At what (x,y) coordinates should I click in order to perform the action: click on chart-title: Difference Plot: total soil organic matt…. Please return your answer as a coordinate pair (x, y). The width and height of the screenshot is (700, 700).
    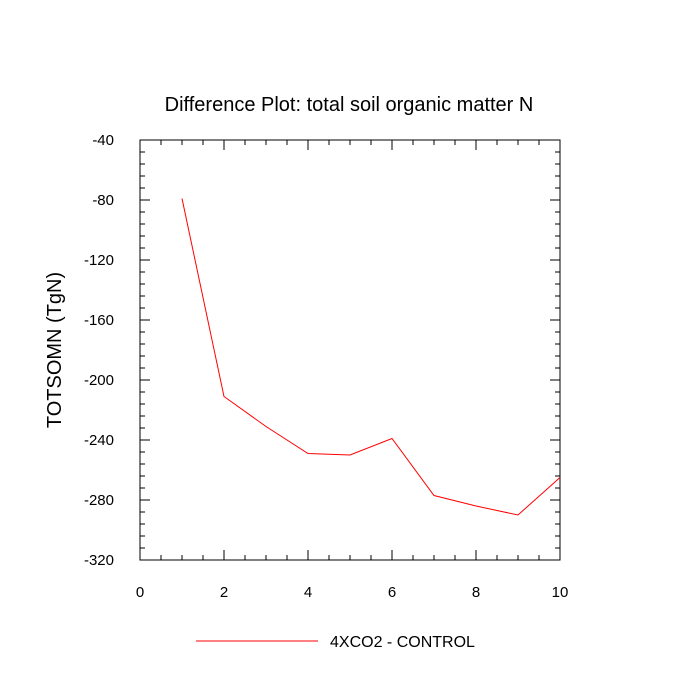
    Looking at the image, I should click on (349, 105).